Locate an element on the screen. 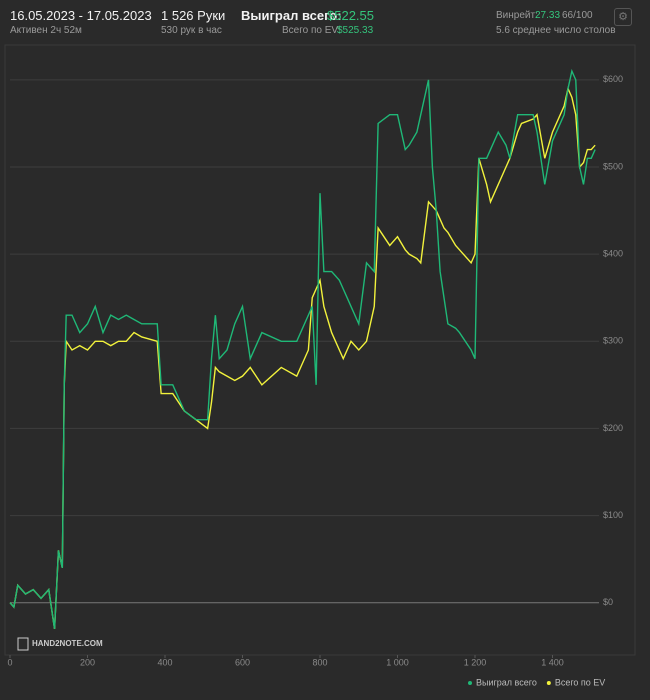  hands: 1 526 Руки is located at coordinates (193, 15).